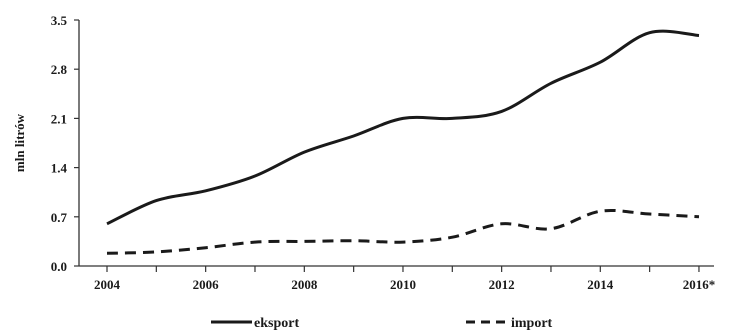 Image resolution: width=732 pixels, height=331 pixels. I want to click on y-tick-label: 0.0, so click(59, 266).